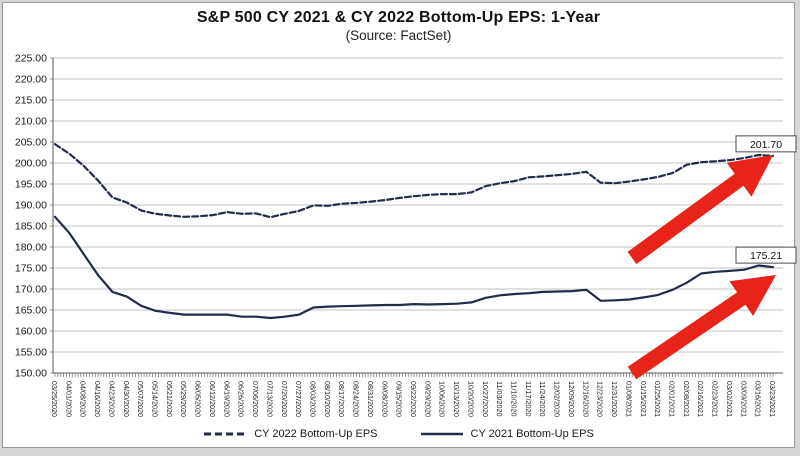 The width and height of the screenshot is (800, 456). Describe the element at coordinates (31, 248) in the screenshot. I see `y-axis-label: 180.00` at that location.